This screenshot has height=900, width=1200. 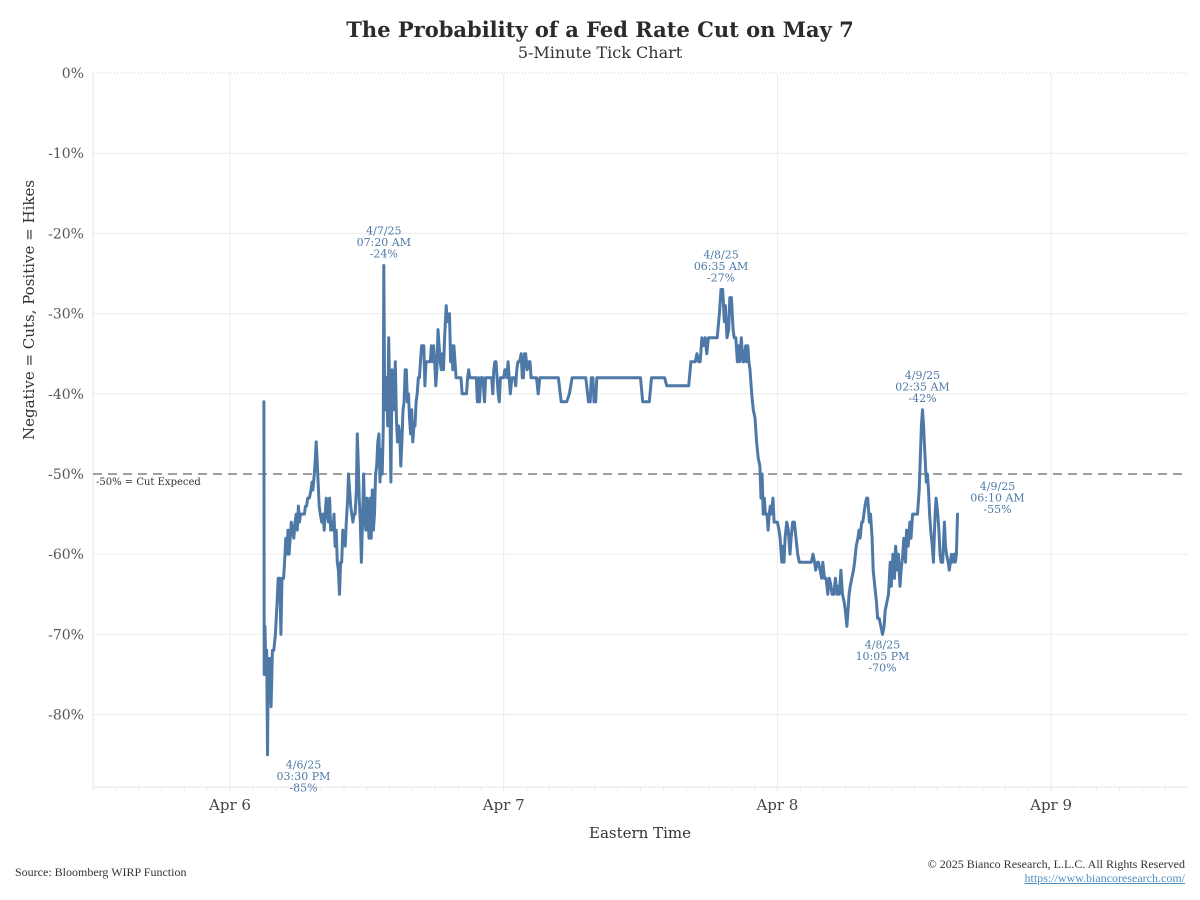 I want to click on annotation-text: -70%, so click(x=882, y=667).